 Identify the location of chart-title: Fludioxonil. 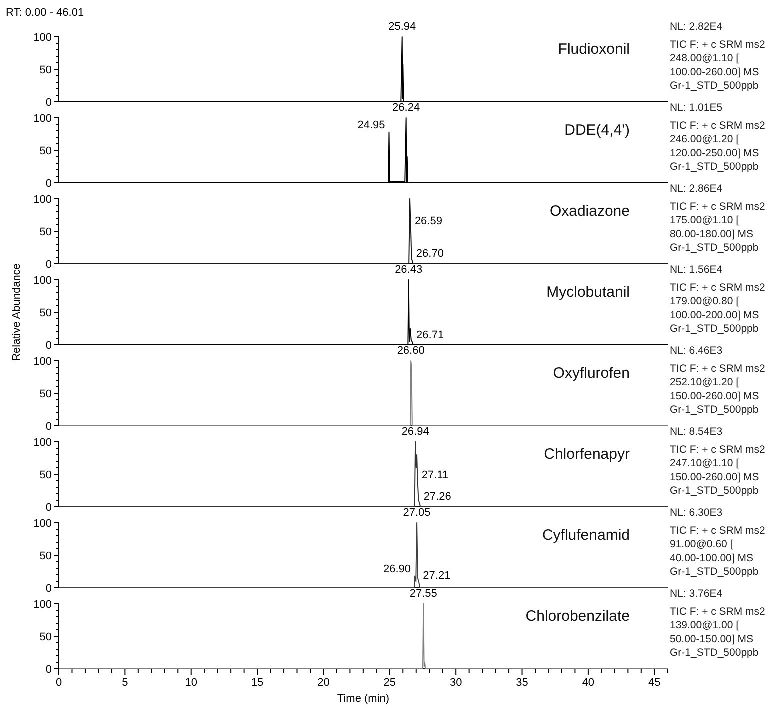
(594, 49).